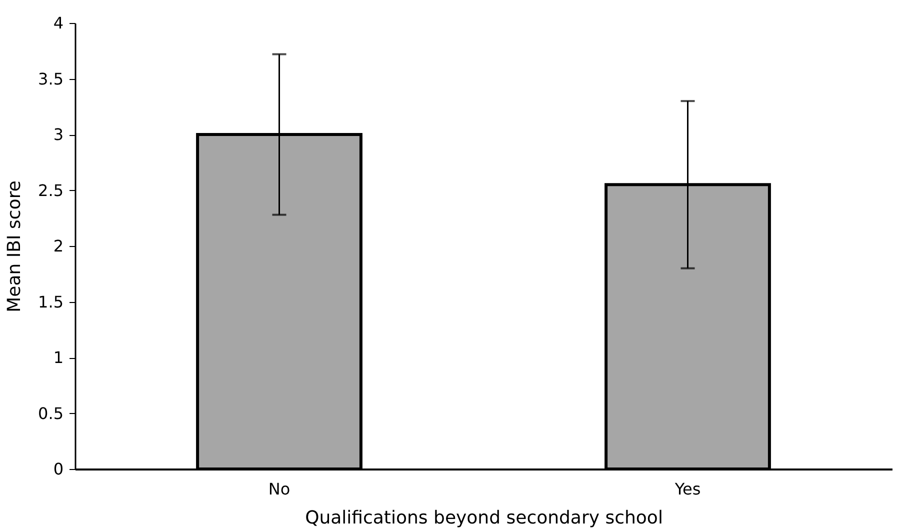  What do you see at coordinates (51, 302) in the screenshot?
I see `y-tick-label: 1.5` at bounding box center [51, 302].